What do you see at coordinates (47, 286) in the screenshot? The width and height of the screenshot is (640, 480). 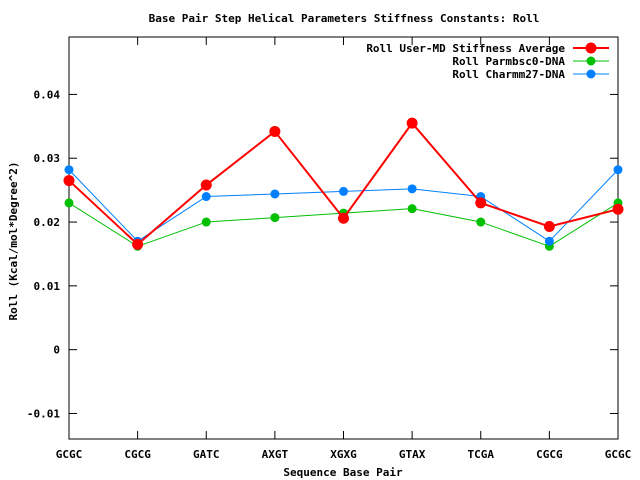 I see `y-tick-label: 0.01` at bounding box center [47, 286].